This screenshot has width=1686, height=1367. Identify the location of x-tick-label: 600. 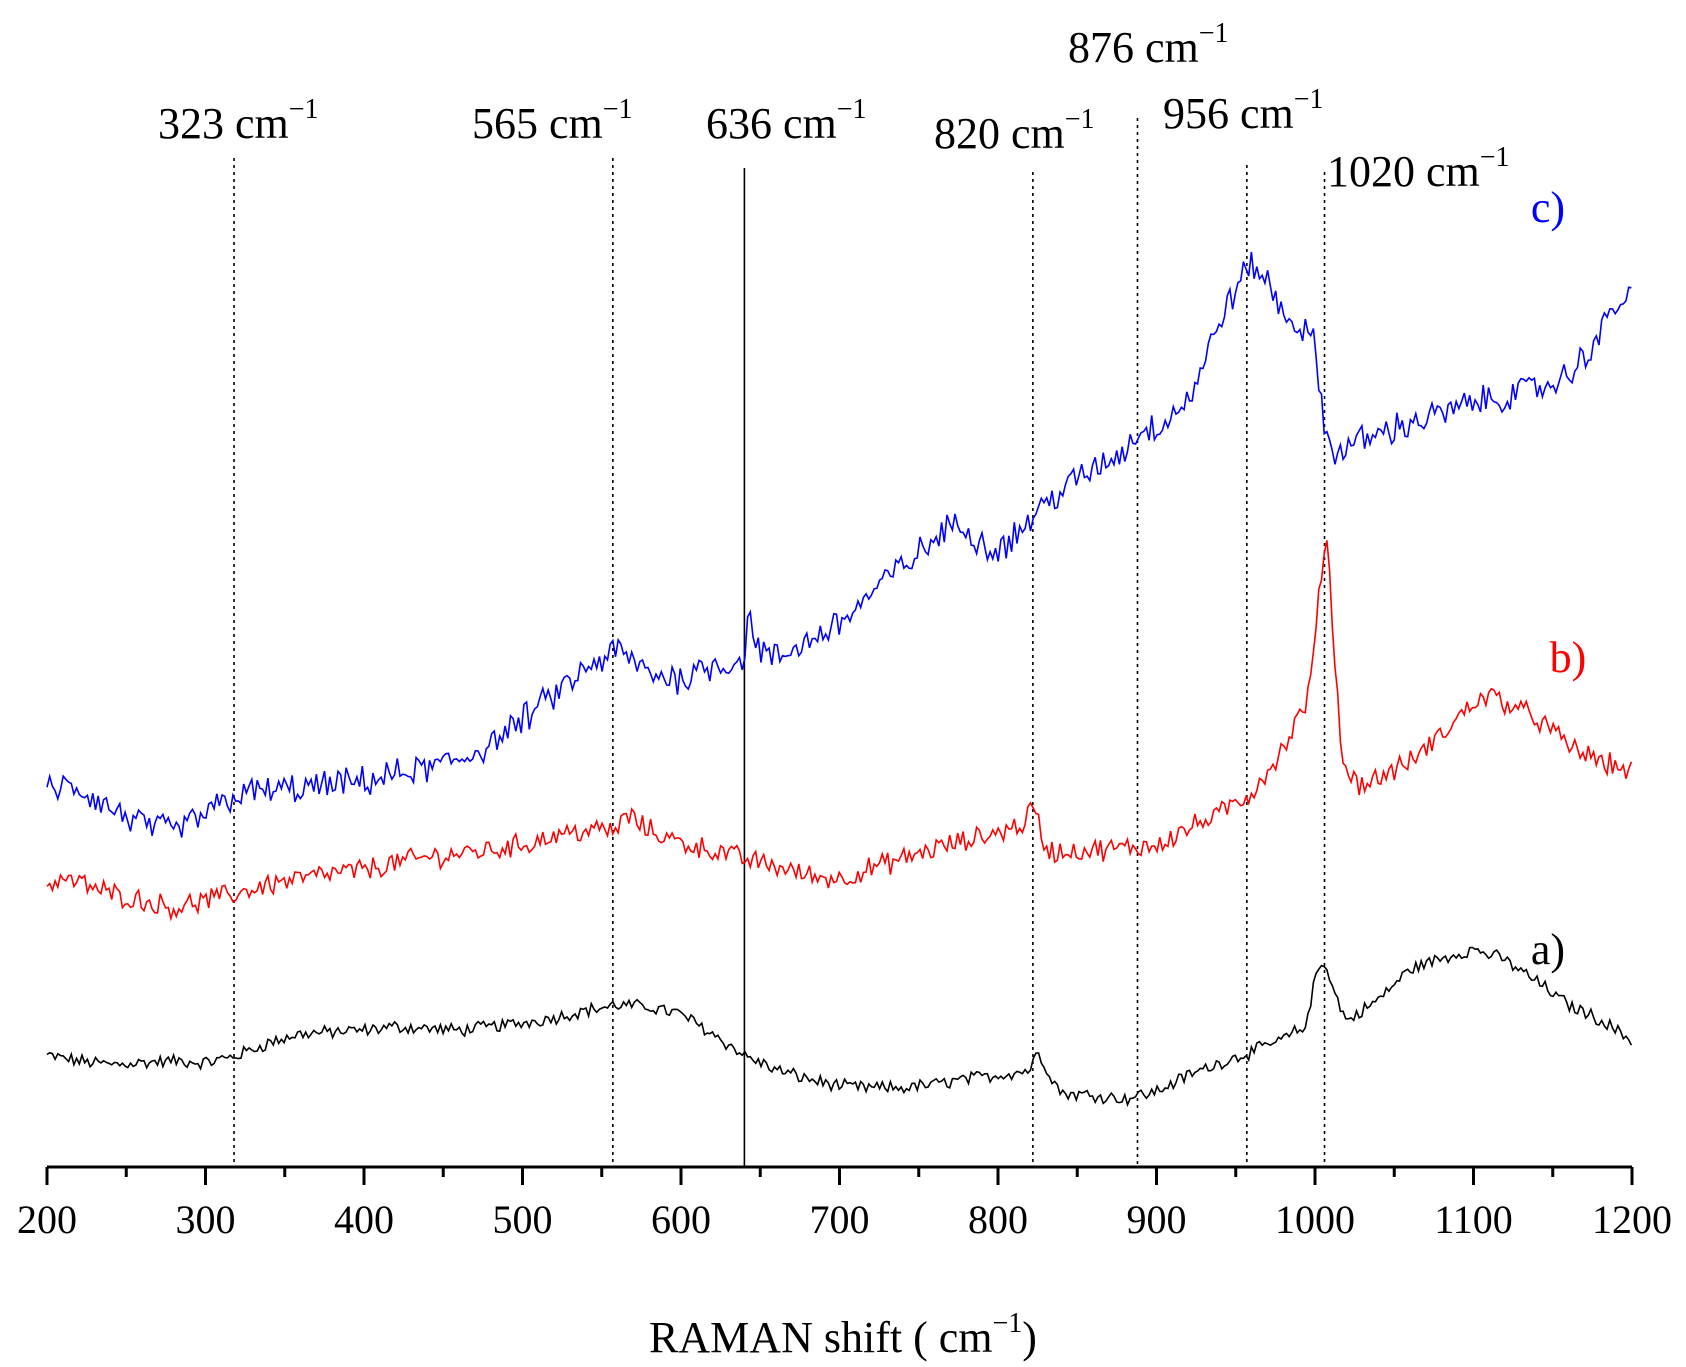
(681, 1219).